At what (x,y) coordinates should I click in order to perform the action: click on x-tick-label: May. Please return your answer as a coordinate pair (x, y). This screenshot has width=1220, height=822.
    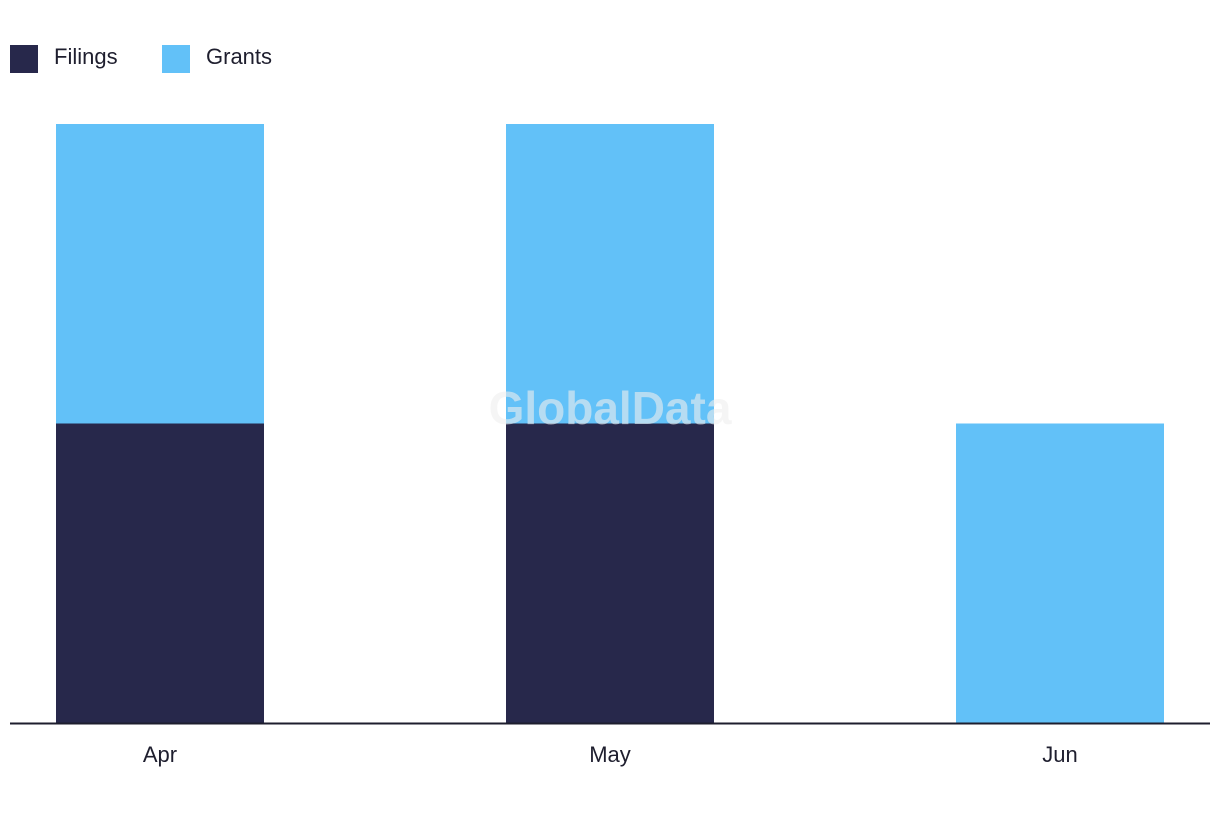
    Looking at the image, I should click on (610, 754).